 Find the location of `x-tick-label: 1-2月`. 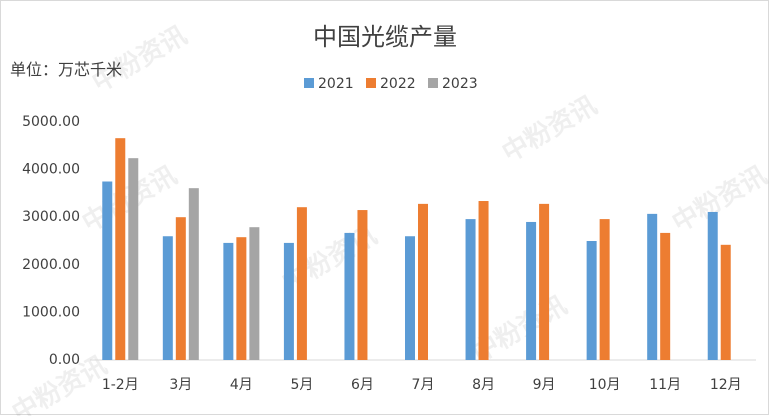

x-tick-label: 1-2月 is located at coordinates (120, 385).